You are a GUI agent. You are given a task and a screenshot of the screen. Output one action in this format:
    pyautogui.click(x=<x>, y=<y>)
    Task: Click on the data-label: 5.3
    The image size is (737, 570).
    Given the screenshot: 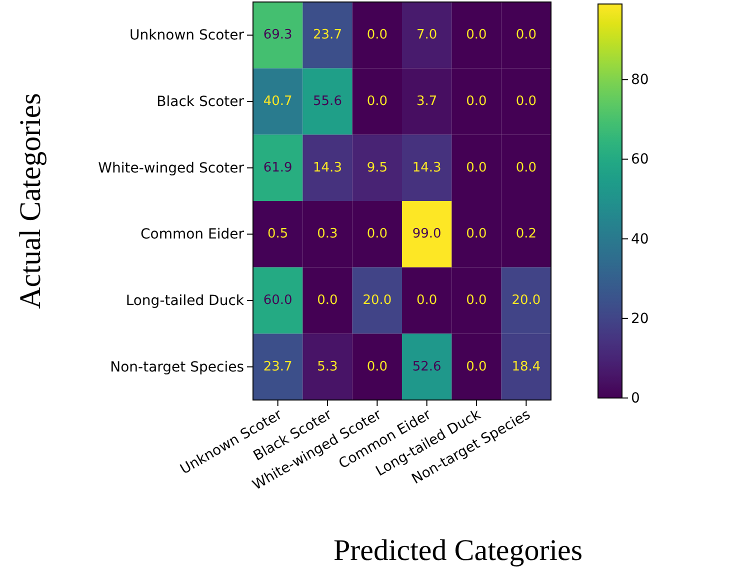 What is the action you would take?
    pyautogui.click(x=327, y=366)
    